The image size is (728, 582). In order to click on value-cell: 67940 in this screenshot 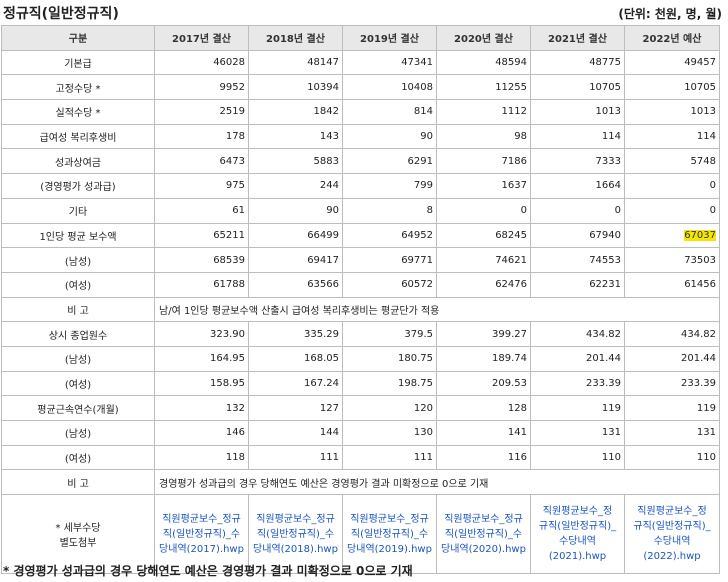, I will do `click(577, 235)`.